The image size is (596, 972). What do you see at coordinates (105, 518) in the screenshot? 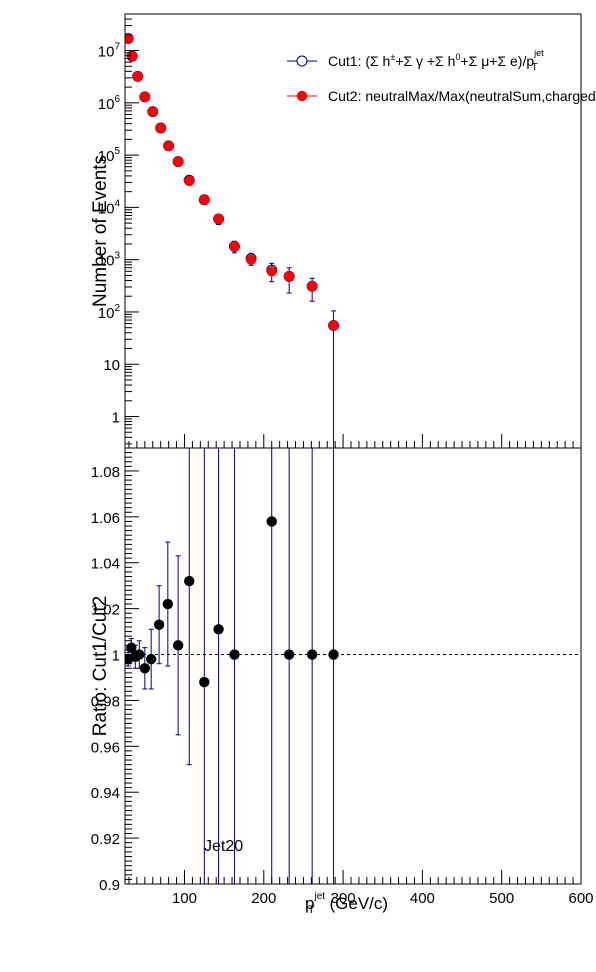
I see `bottom-y-tick-label: 1.06` at bounding box center [105, 518].